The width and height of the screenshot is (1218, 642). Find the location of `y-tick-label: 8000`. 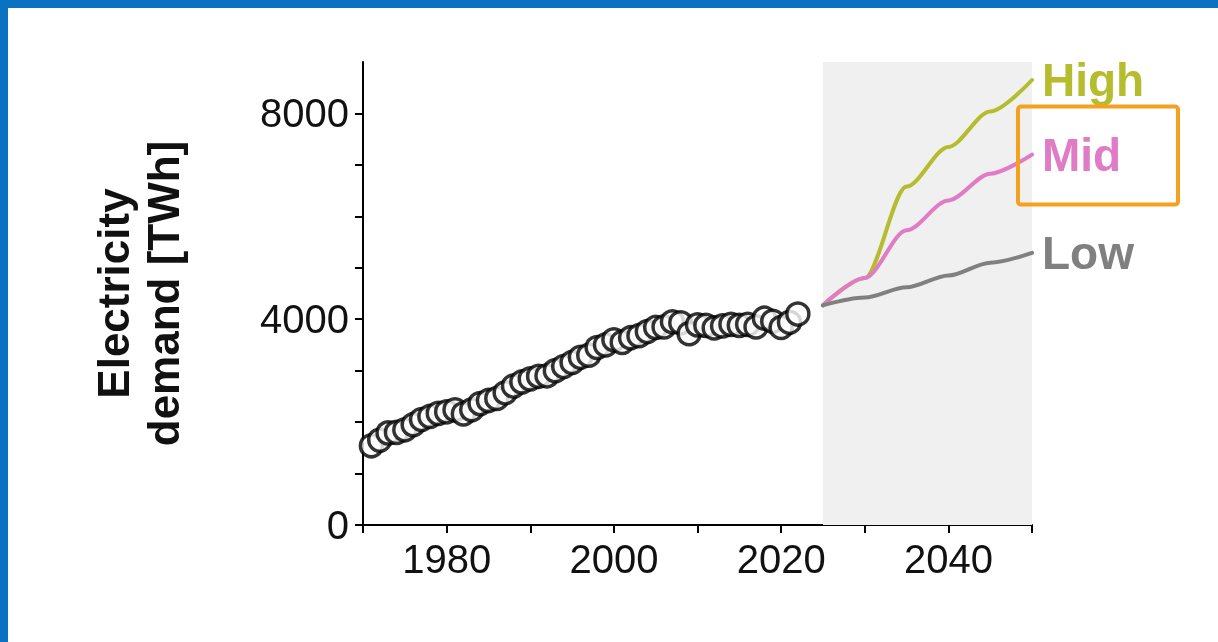

y-tick-label: 8000 is located at coordinates (304, 113).